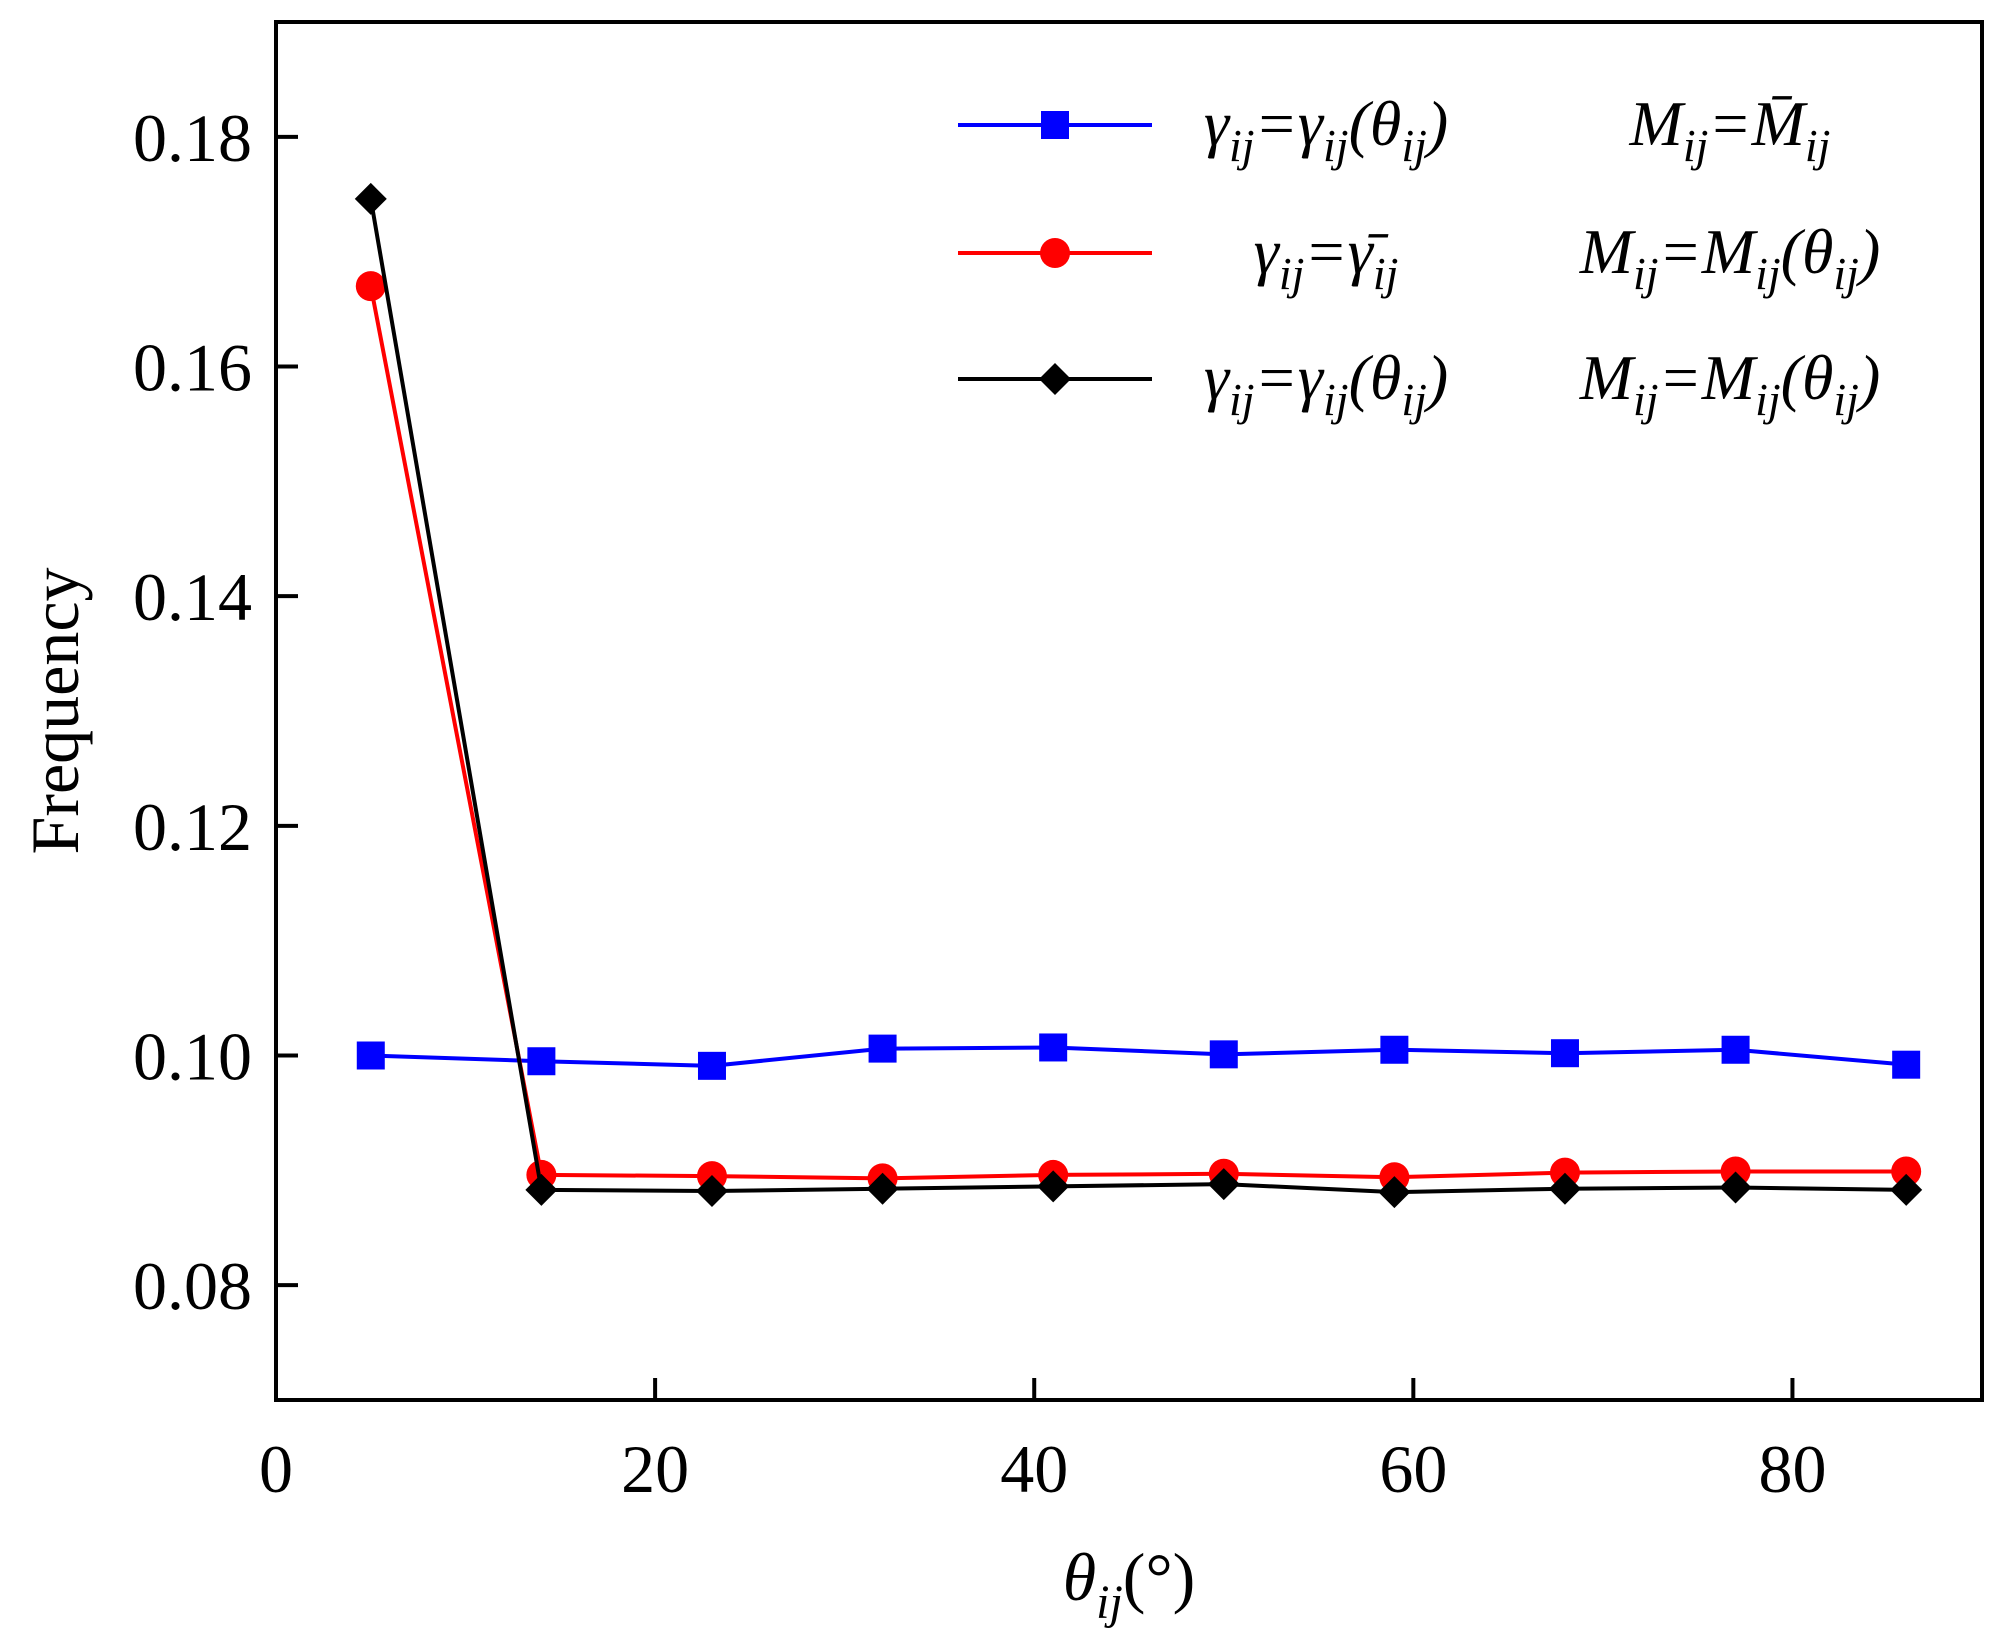  I want to click on y-tick-label: 0.14, so click(192, 597).